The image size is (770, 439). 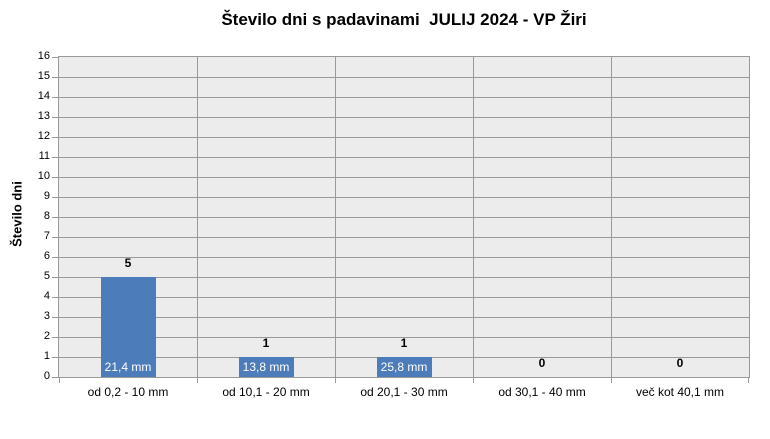 What do you see at coordinates (43, 56) in the screenshot?
I see `y-tick-label: 16` at bounding box center [43, 56].